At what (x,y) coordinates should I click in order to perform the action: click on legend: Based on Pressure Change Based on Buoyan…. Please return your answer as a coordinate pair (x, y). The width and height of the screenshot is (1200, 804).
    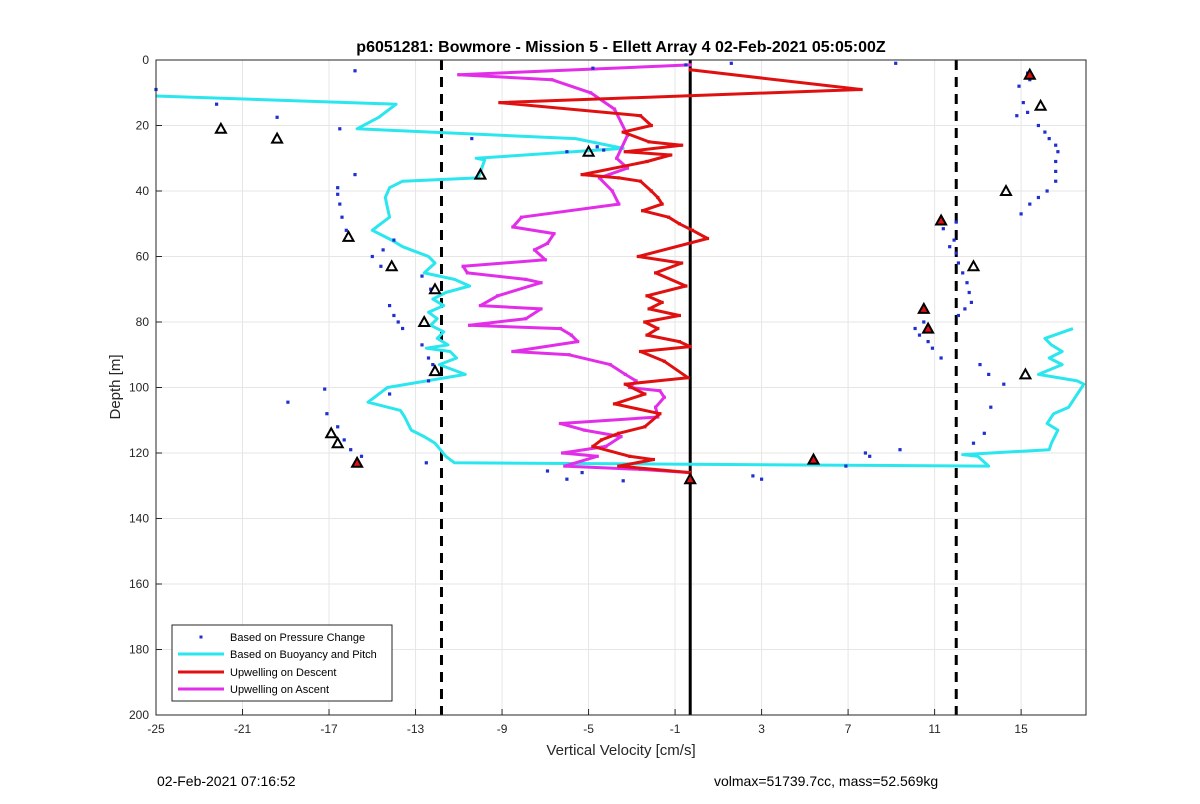
    Looking at the image, I should click on (282, 663).